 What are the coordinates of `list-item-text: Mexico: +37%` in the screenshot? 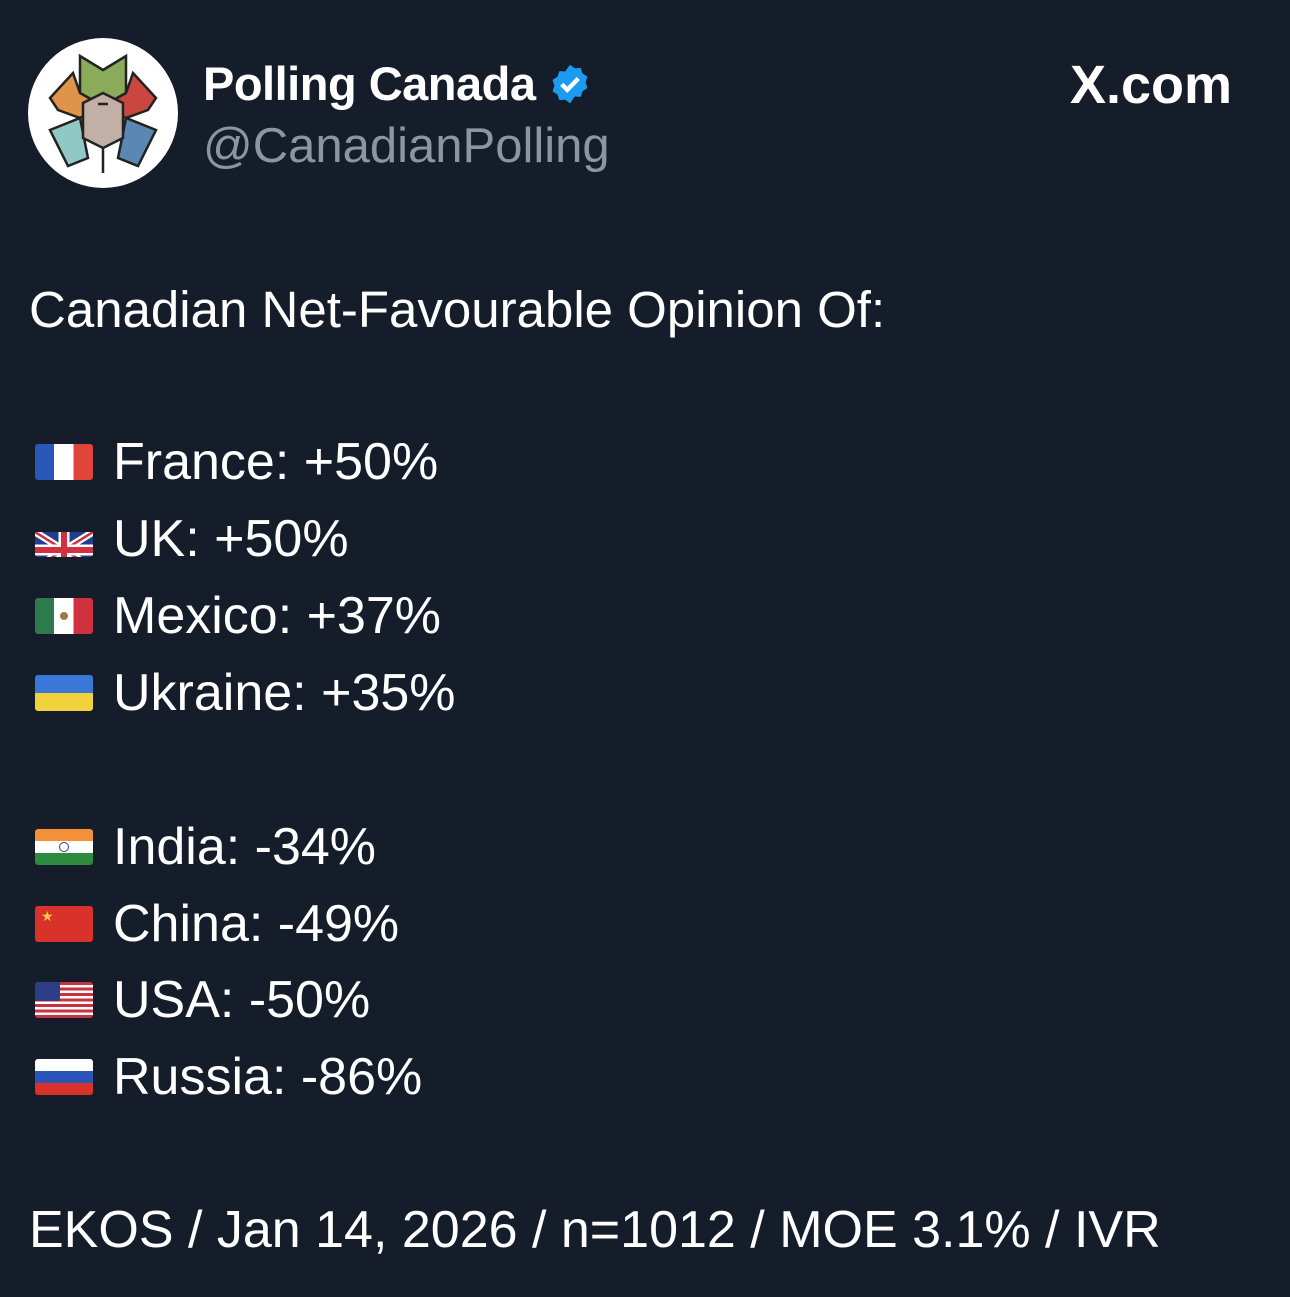 It's located at (277, 616).